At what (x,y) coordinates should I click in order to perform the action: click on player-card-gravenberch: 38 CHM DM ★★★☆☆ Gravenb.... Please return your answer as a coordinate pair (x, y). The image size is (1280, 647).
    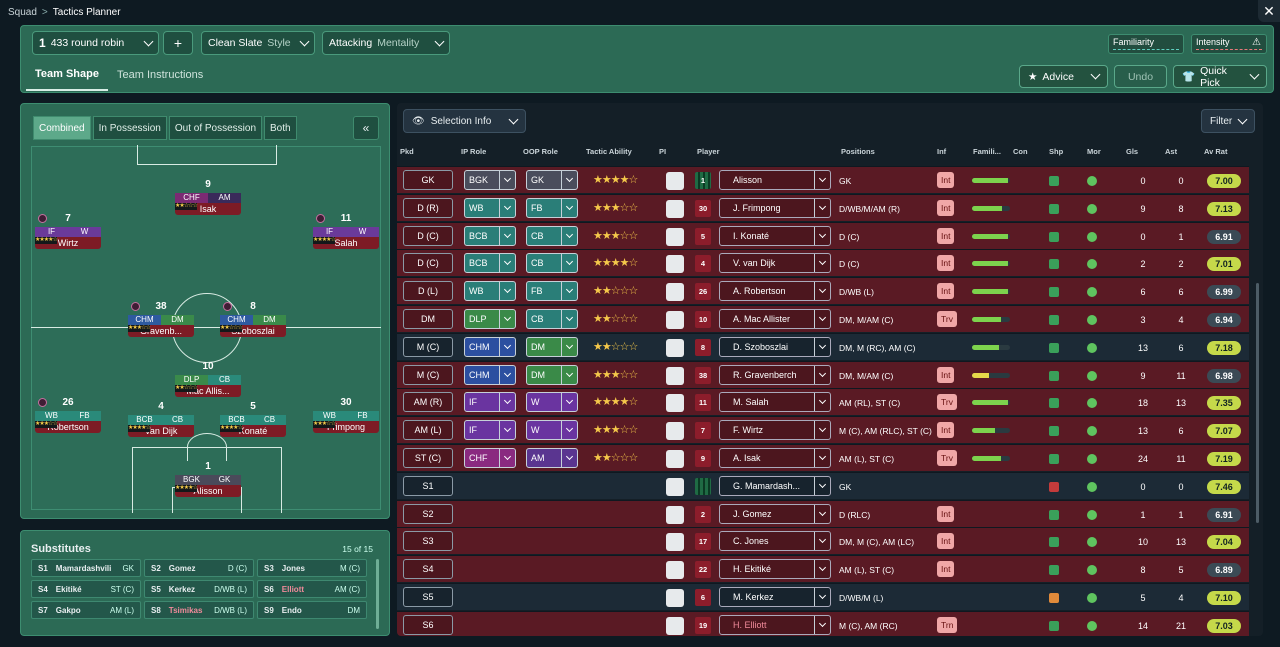
    Looking at the image, I should click on (161, 319).